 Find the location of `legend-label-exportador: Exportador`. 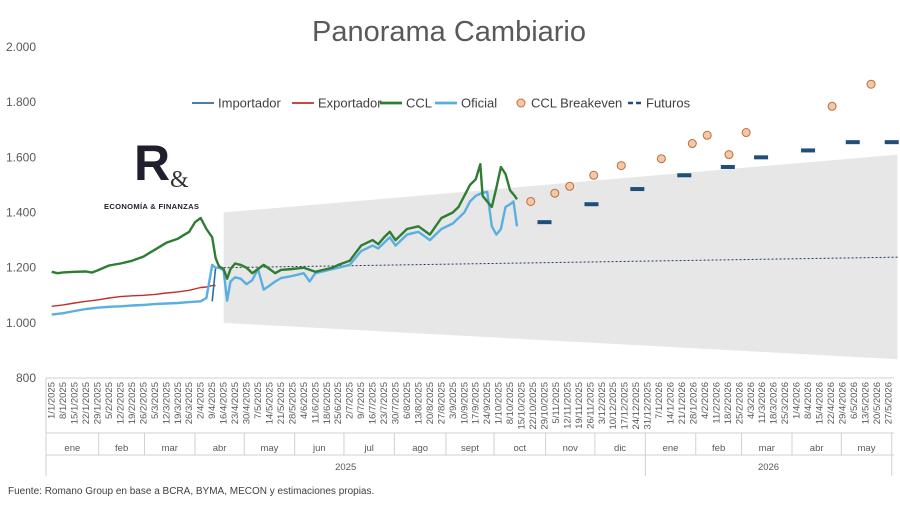

legend-label-exportador: Exportador is located at coordinates (350, 103).